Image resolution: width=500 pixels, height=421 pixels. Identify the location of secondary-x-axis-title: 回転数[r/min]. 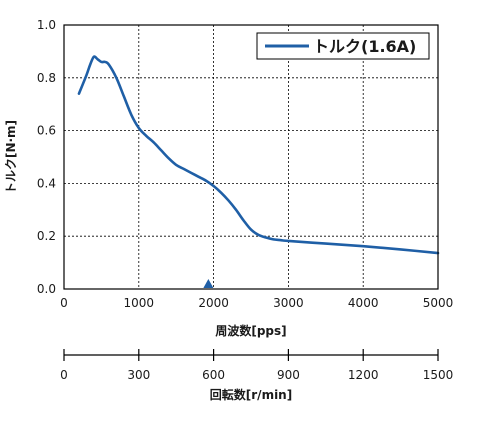
(251, 394).